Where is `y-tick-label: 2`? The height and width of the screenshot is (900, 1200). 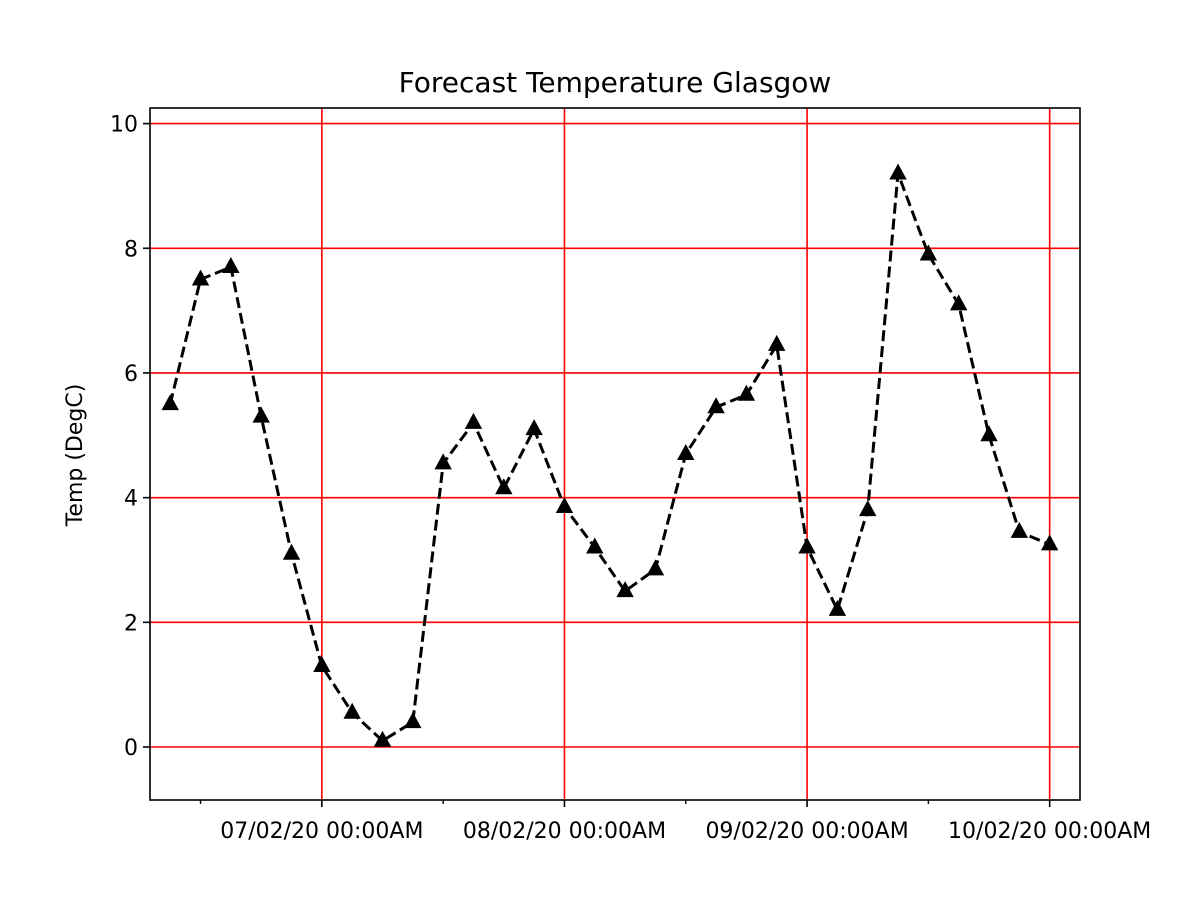 y-tick-label: 2 is located at coordinates (131, 623).